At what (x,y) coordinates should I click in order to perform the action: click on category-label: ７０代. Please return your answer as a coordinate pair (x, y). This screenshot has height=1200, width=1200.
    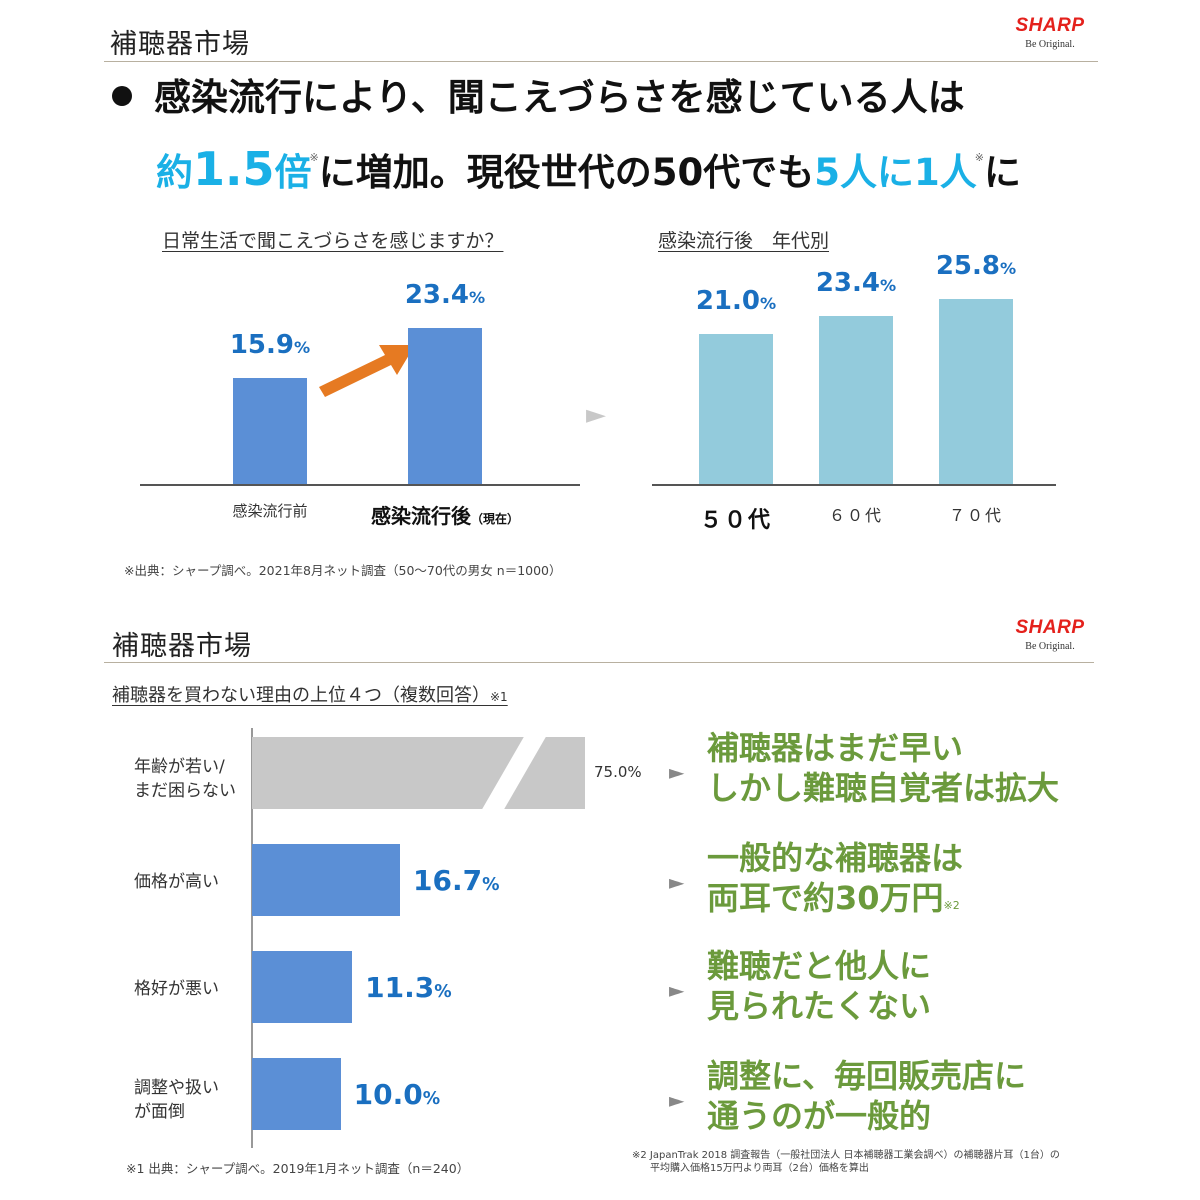
    Looking at the image, I should click on (975, 515).